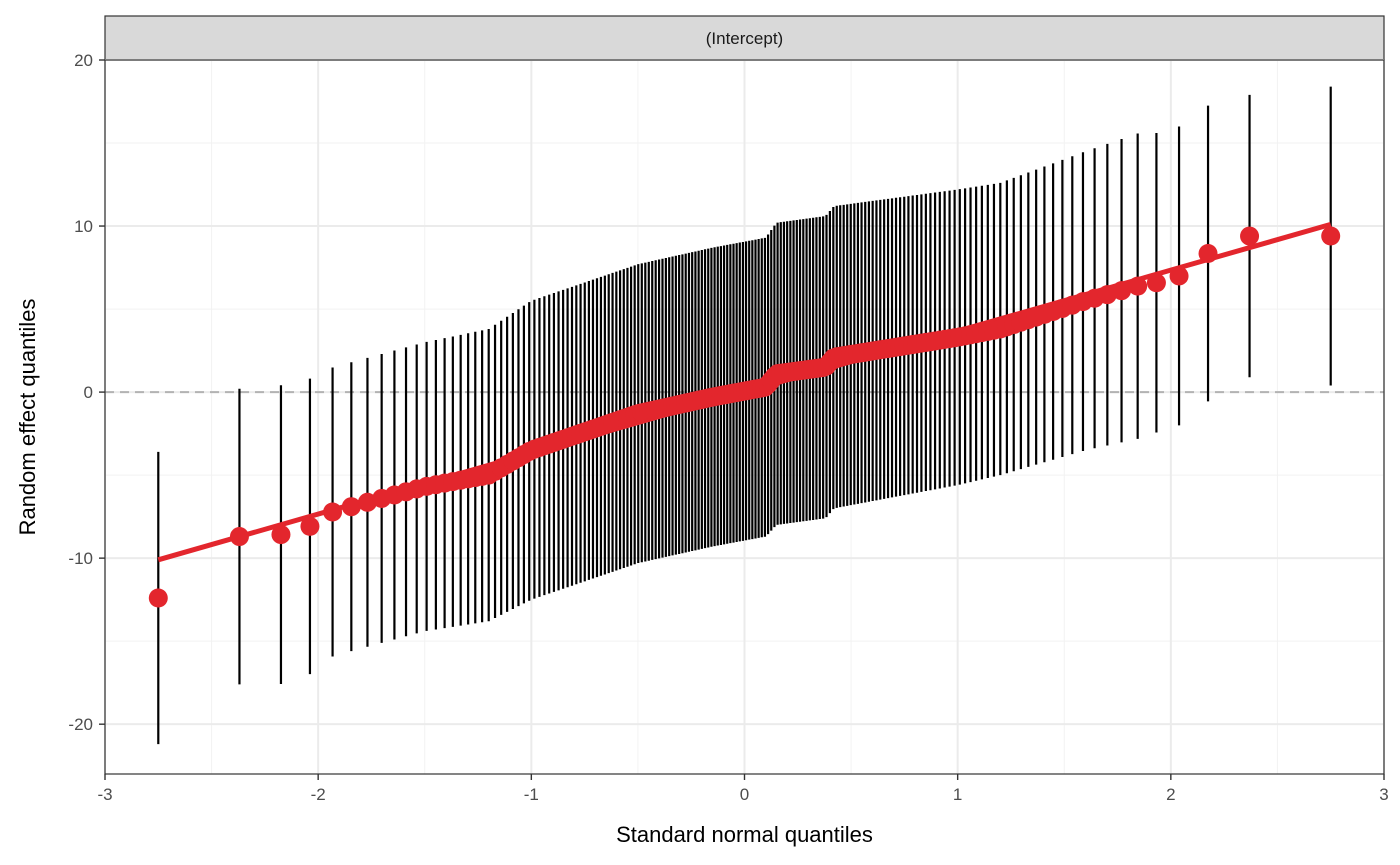 Image resolution: width=1400 pixels, height=865 pixels. What do you see at coordinates (318, 794) in the screenshot?
I see `x-tick-label: -2` at bounding box center [318, 794].